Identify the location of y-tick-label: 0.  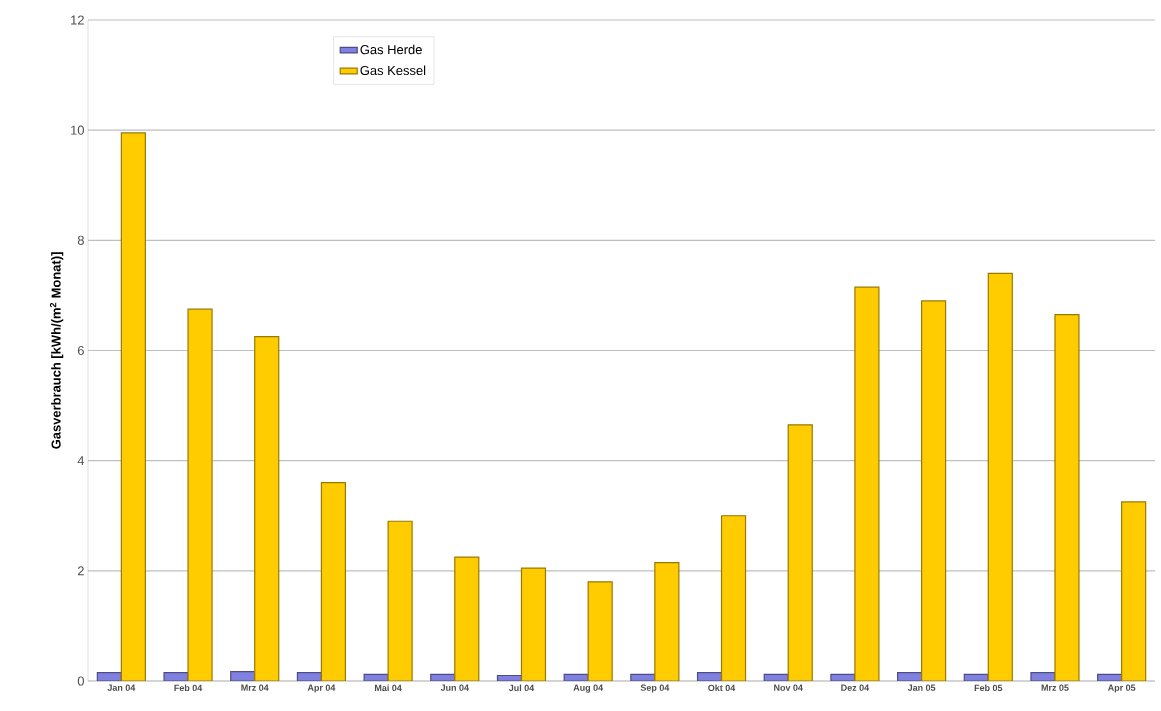
(80, 681).